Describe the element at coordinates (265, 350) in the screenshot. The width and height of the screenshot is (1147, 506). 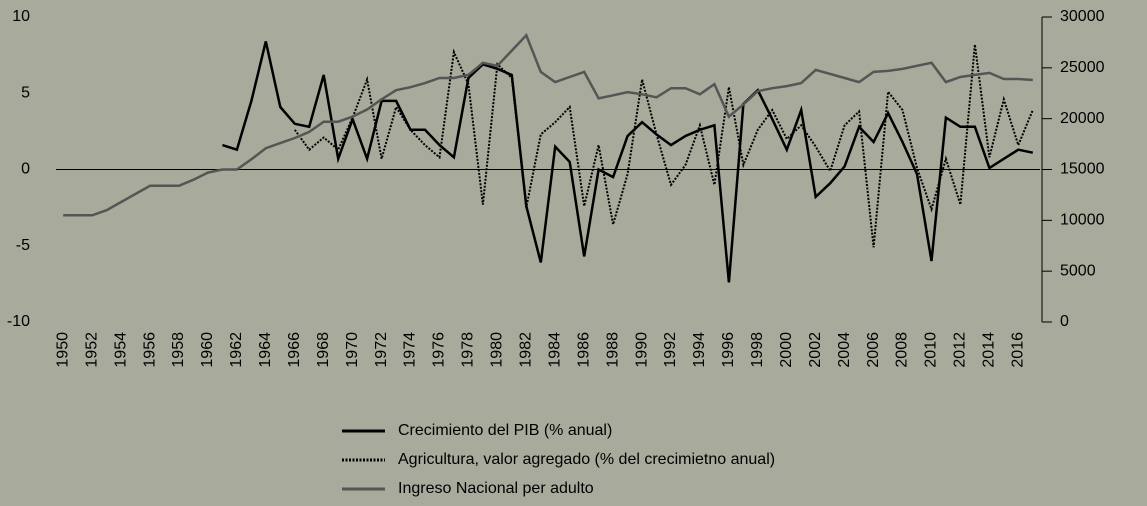
I see `x-tick-label: 1964` at that location.